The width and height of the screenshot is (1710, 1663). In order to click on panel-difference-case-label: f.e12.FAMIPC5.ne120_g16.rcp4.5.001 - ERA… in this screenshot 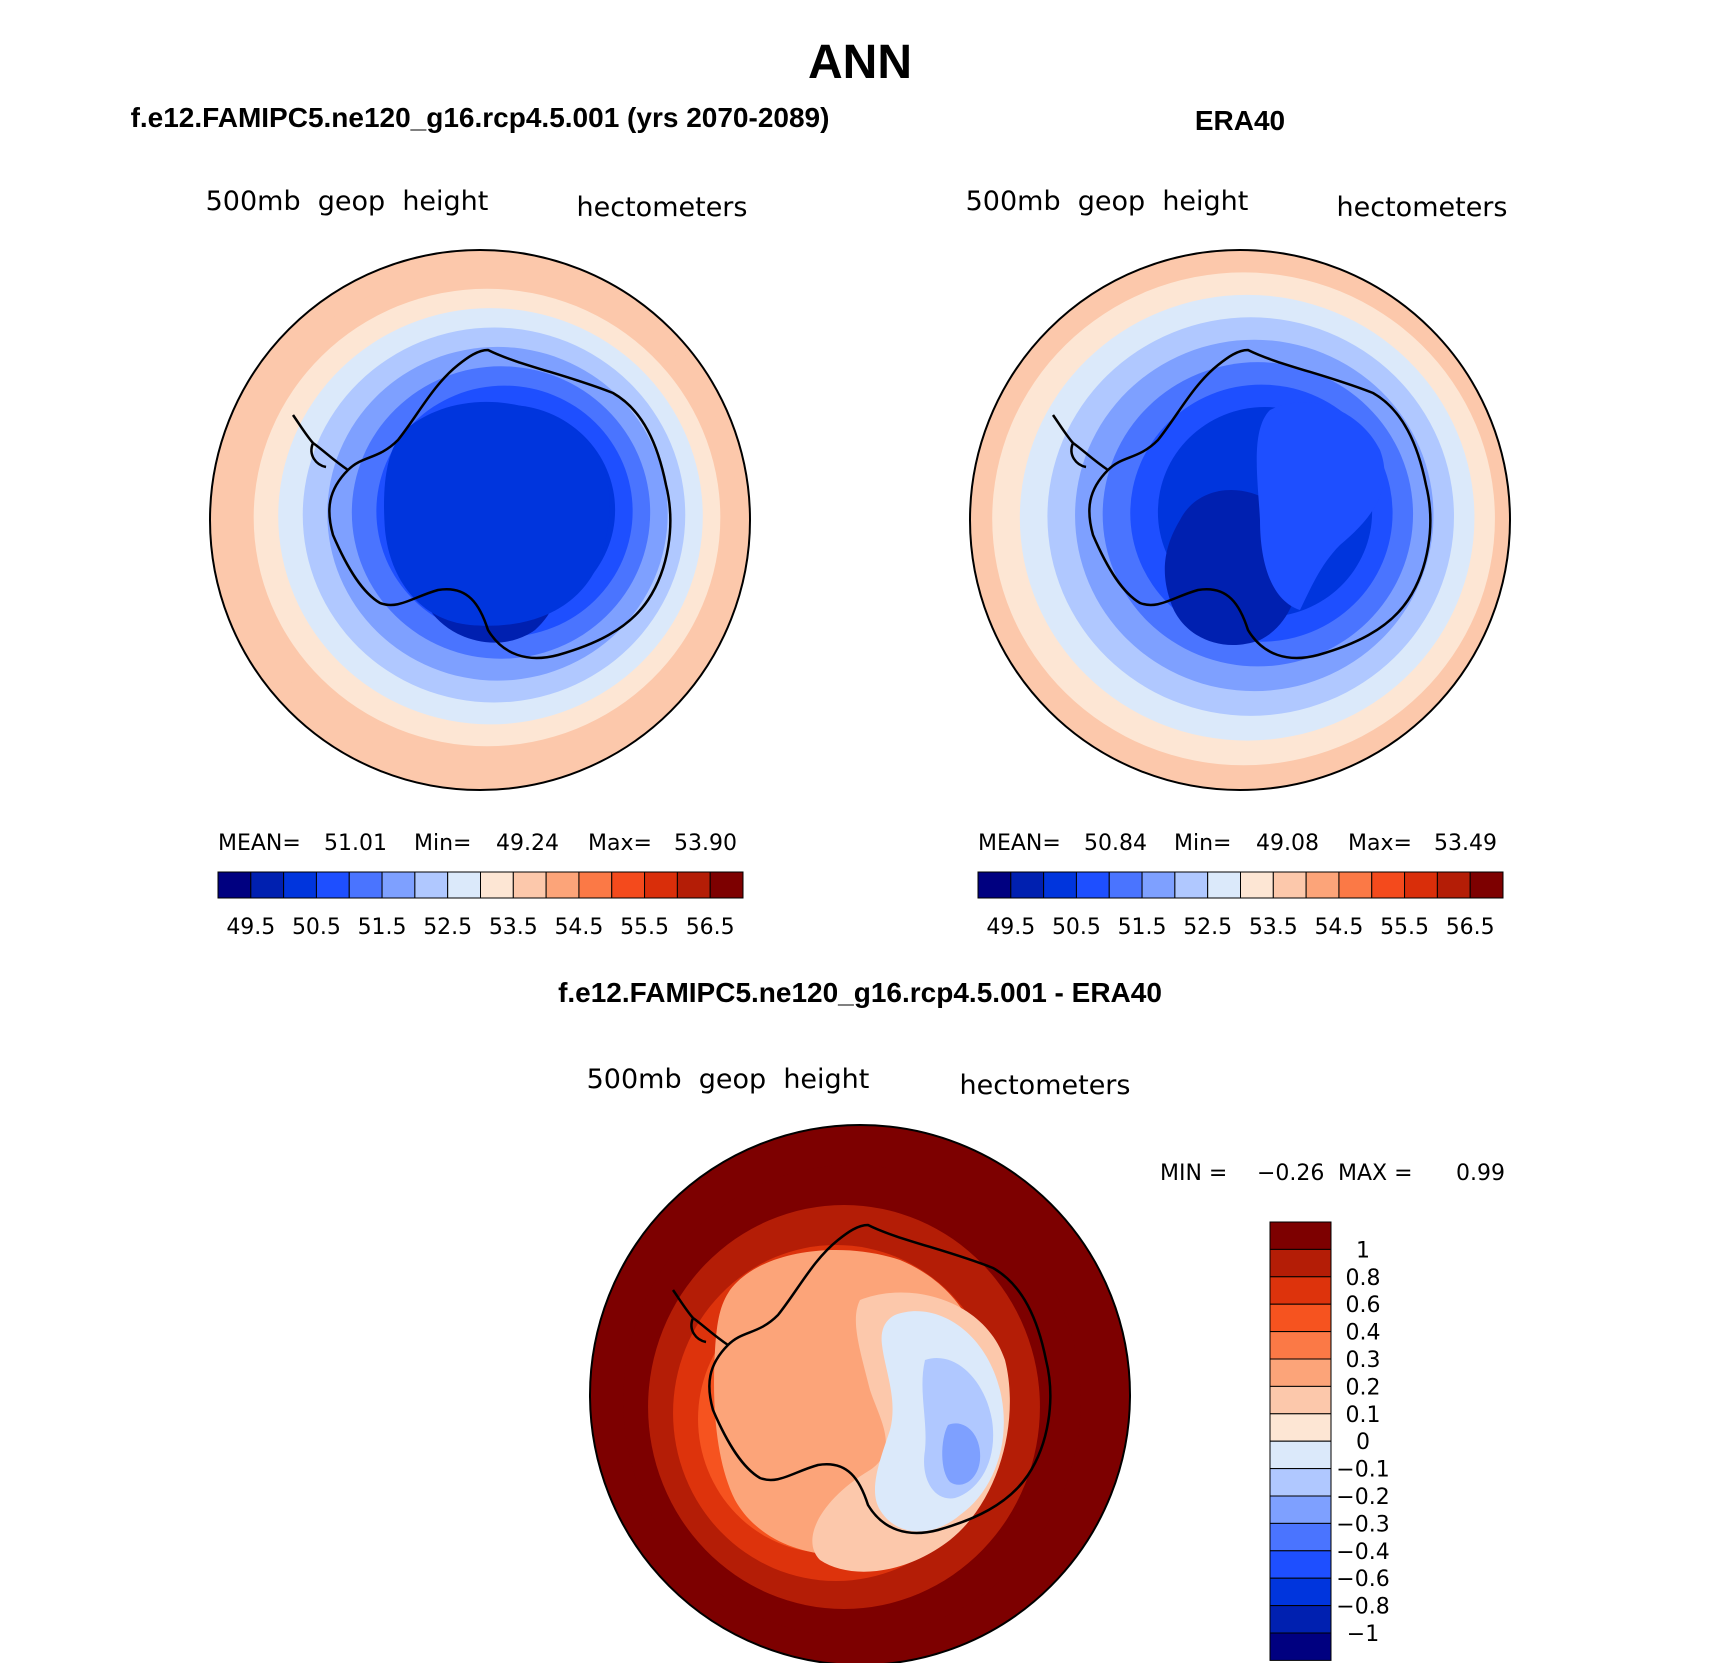, I will do `click(860, 992)`.